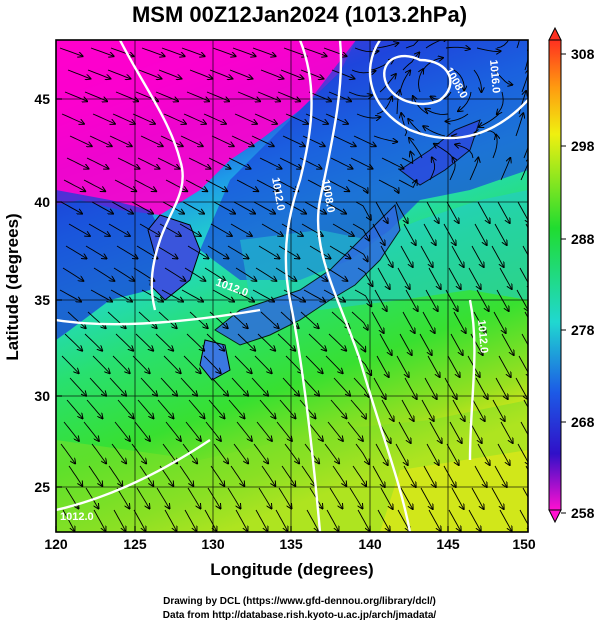 This screenshot has height=625, width=599. What do you see at coordinates (32, 293) in the screenshot?
I see `y-axis: 25 30 35 40 45 Latitude (degrees)` at bounding box center [32, 293].